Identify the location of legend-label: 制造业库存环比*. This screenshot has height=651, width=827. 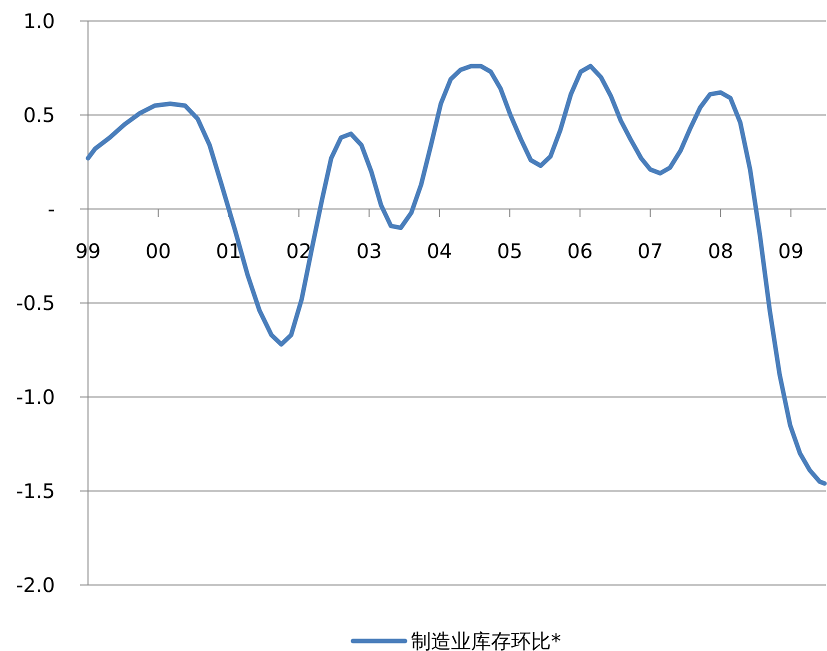
(486, 640).